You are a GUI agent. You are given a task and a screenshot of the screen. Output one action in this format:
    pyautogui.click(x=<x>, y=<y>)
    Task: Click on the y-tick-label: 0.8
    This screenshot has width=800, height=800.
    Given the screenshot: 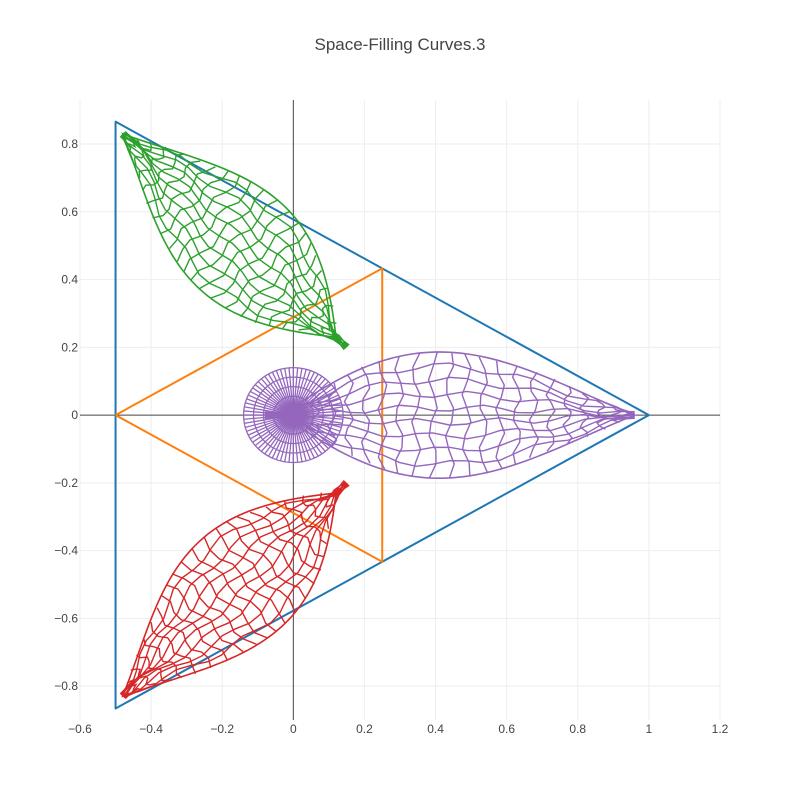 What is the action you would take?
    pyautogui.click(x=69, y=144)
    